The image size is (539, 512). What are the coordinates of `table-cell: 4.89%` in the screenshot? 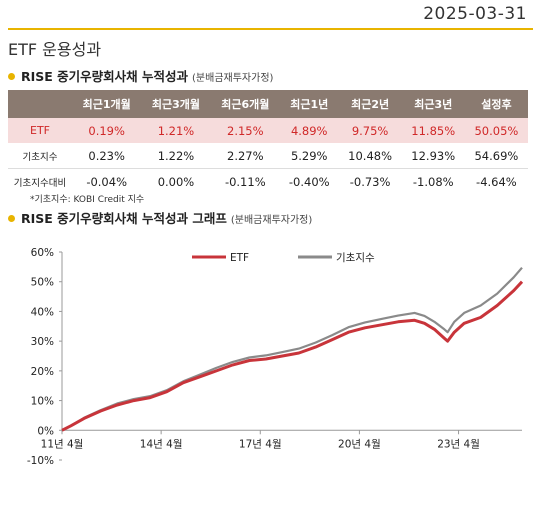 It's located at (309, 130).